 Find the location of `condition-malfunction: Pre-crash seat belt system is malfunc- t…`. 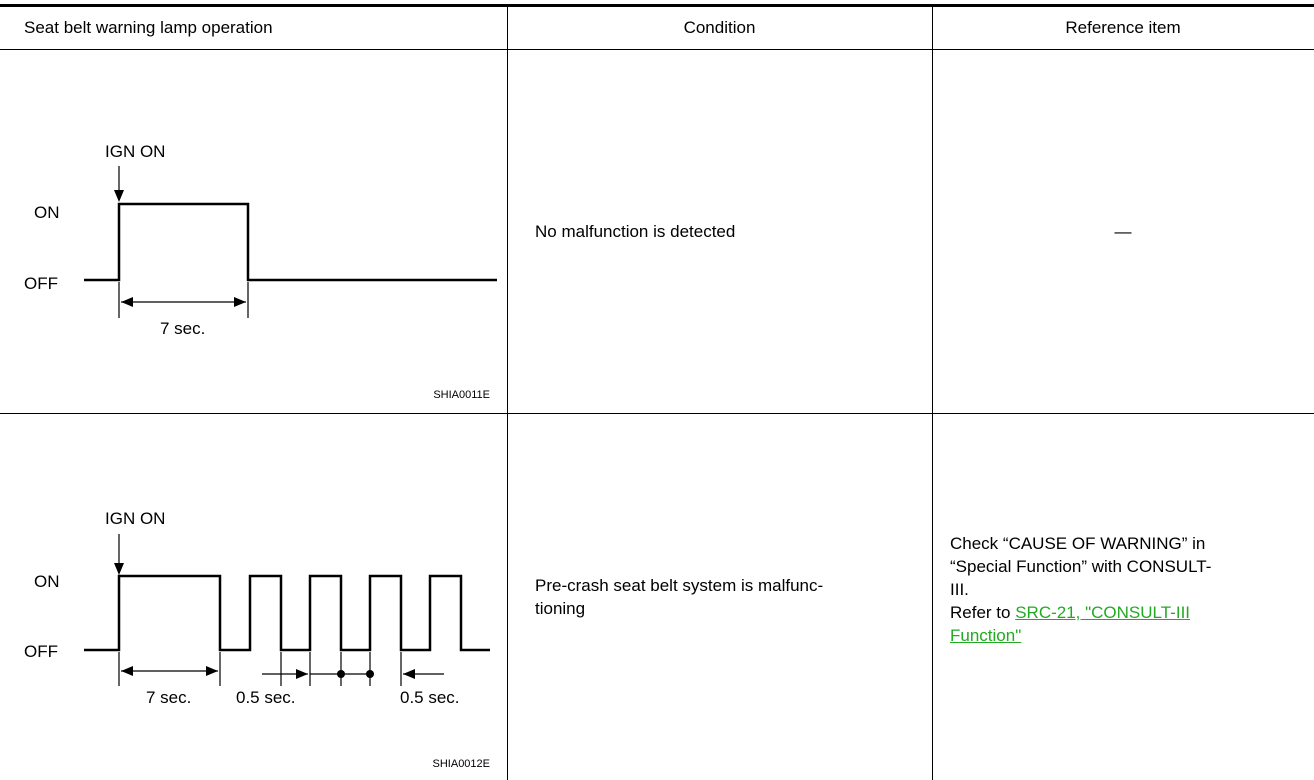

condition-malfunction: Pre-crash seat belt system is malfunc- t… is located at coordinates (679, 597).